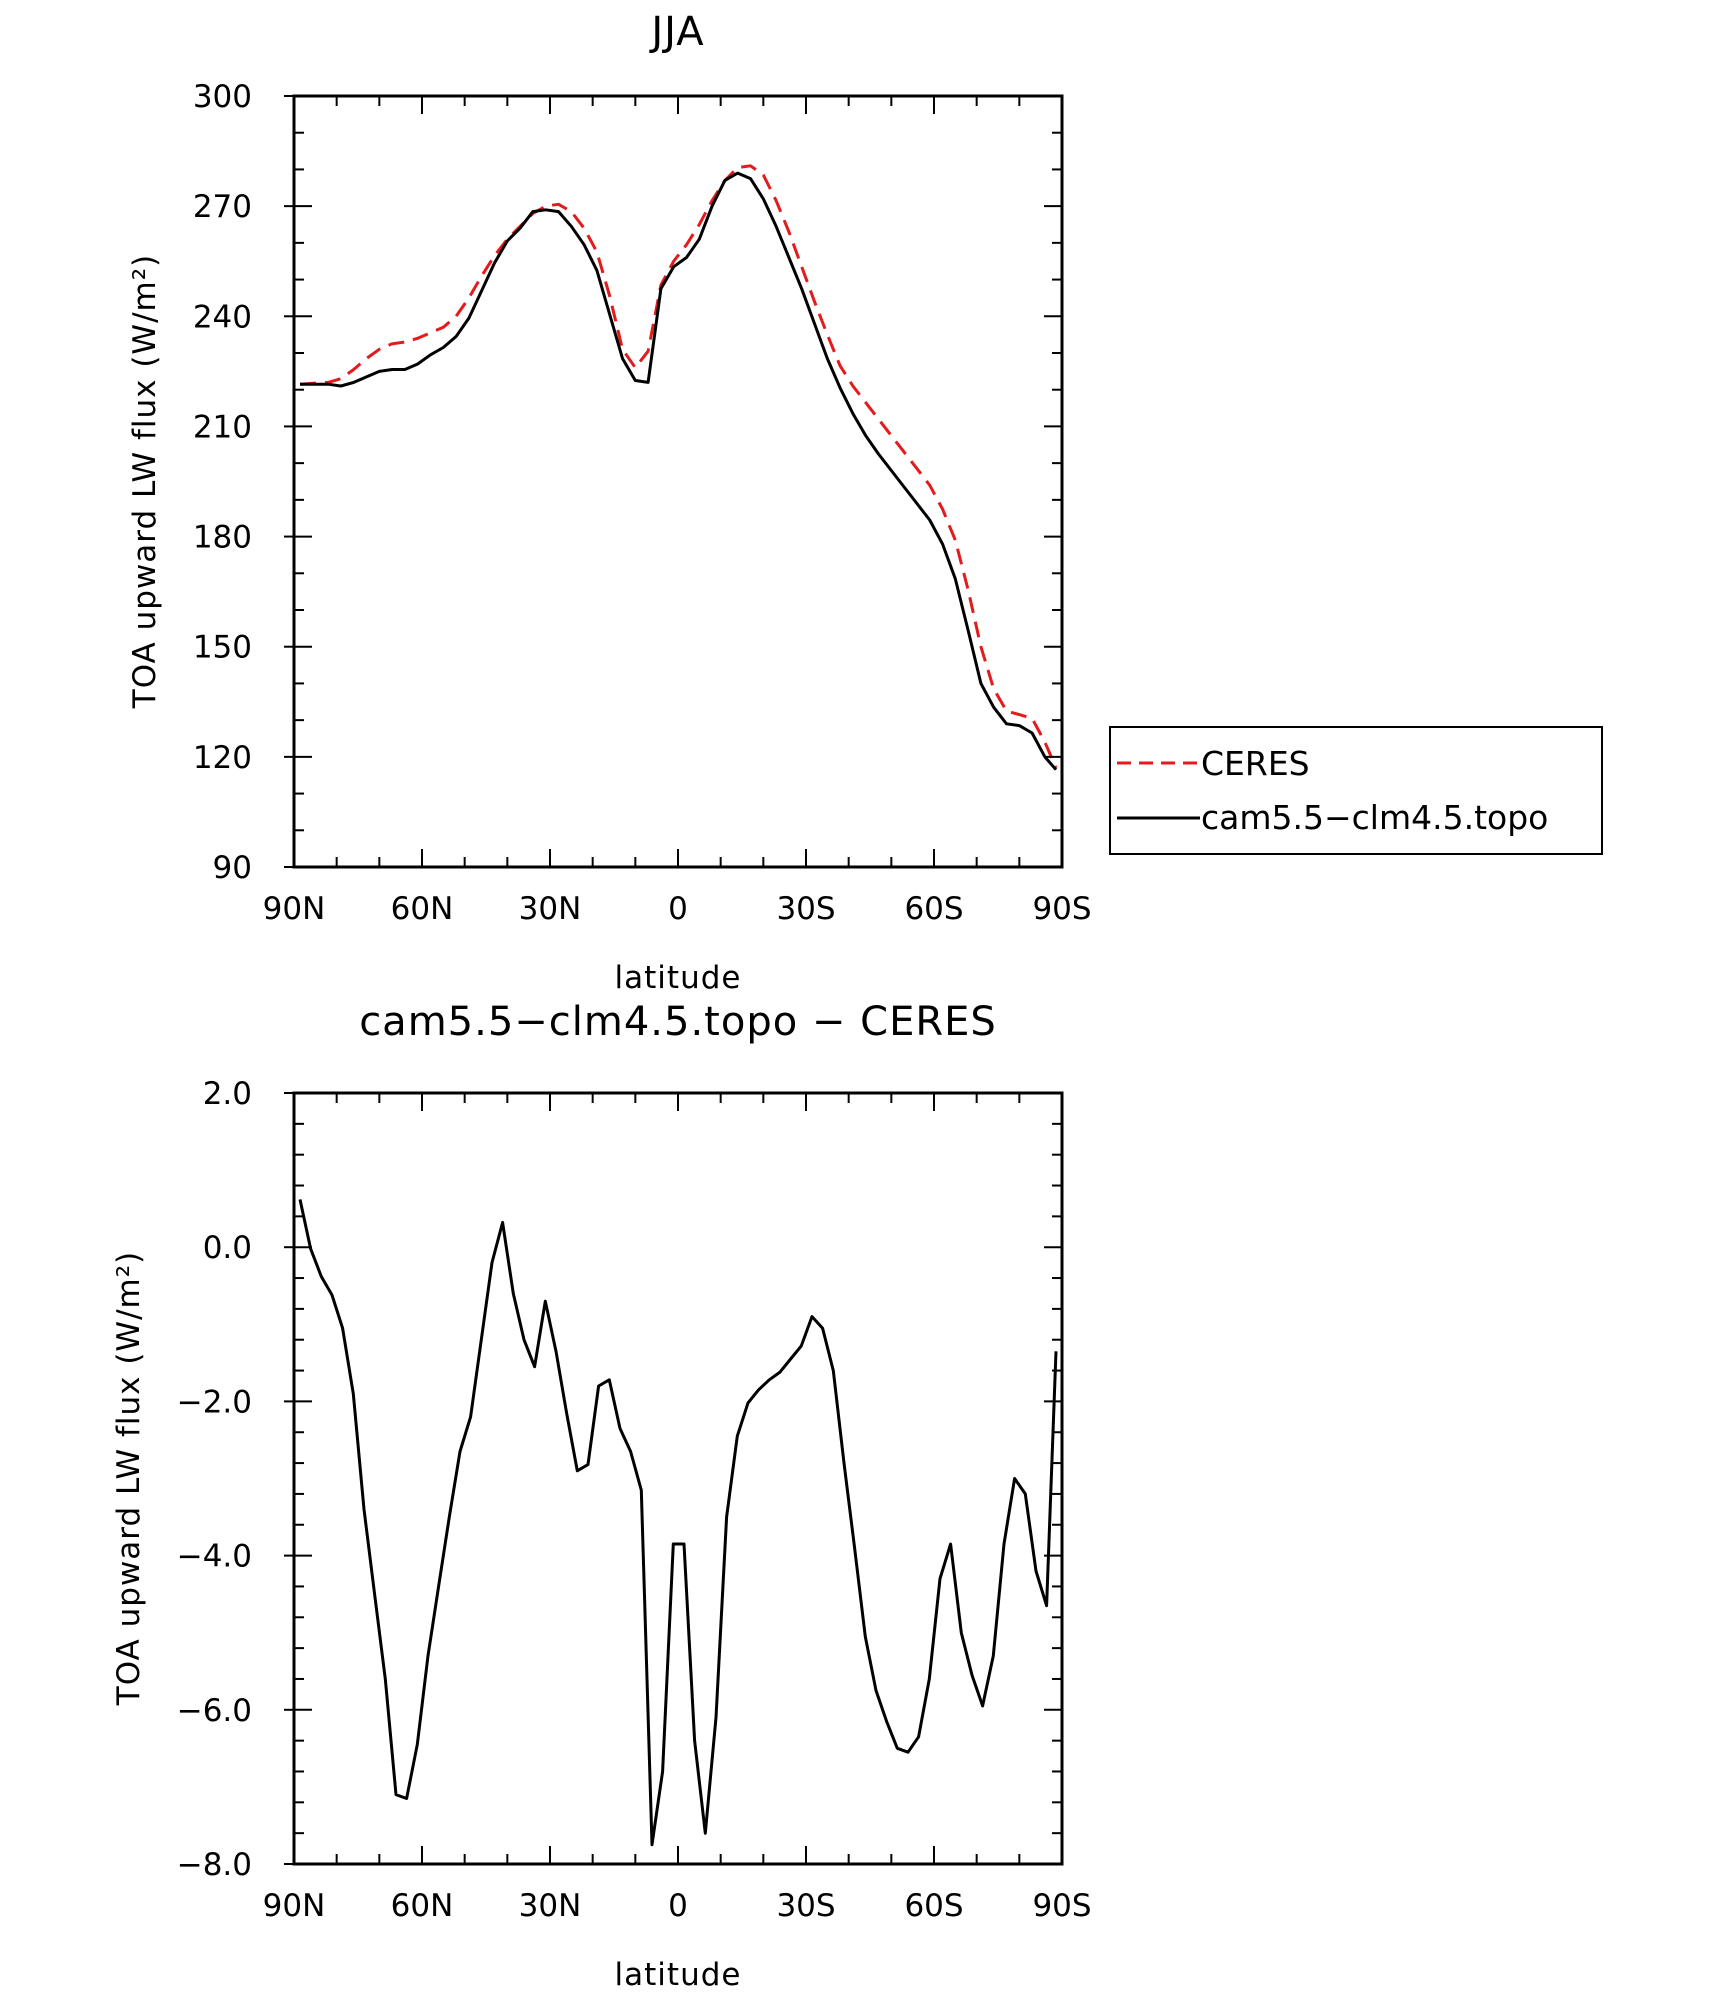  Describe the element at coordinates (1374, 817) in the screenshot. I see `legend-label-model: cam5.5−clm4.5.topo` at that location.